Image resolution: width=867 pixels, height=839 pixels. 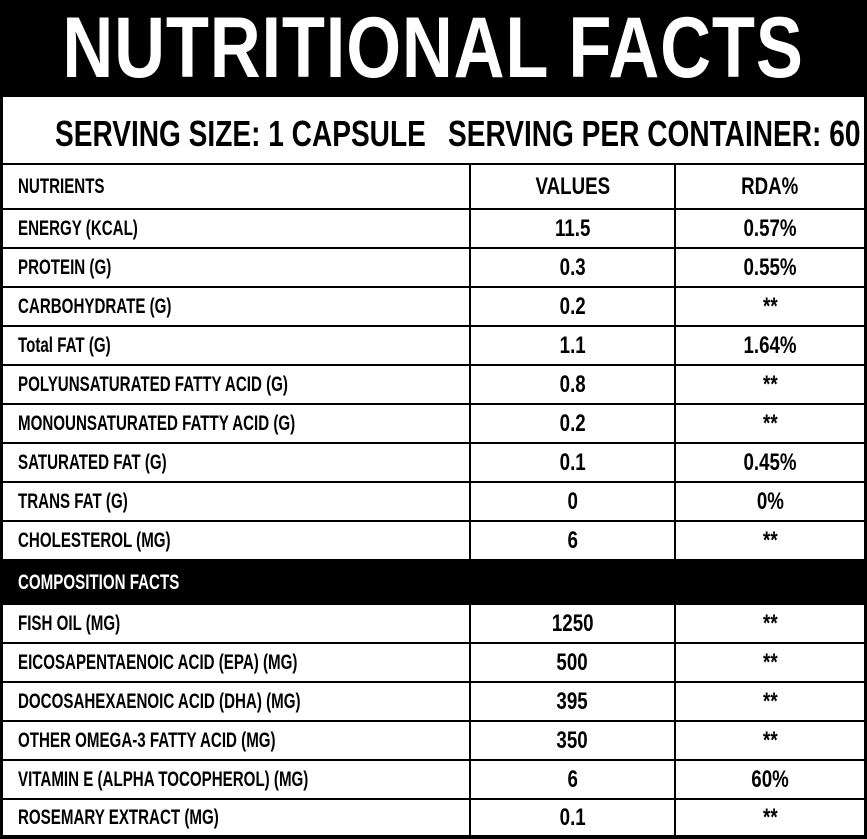 I want to click on cell-text: 0%, so click(x=770, y=501).